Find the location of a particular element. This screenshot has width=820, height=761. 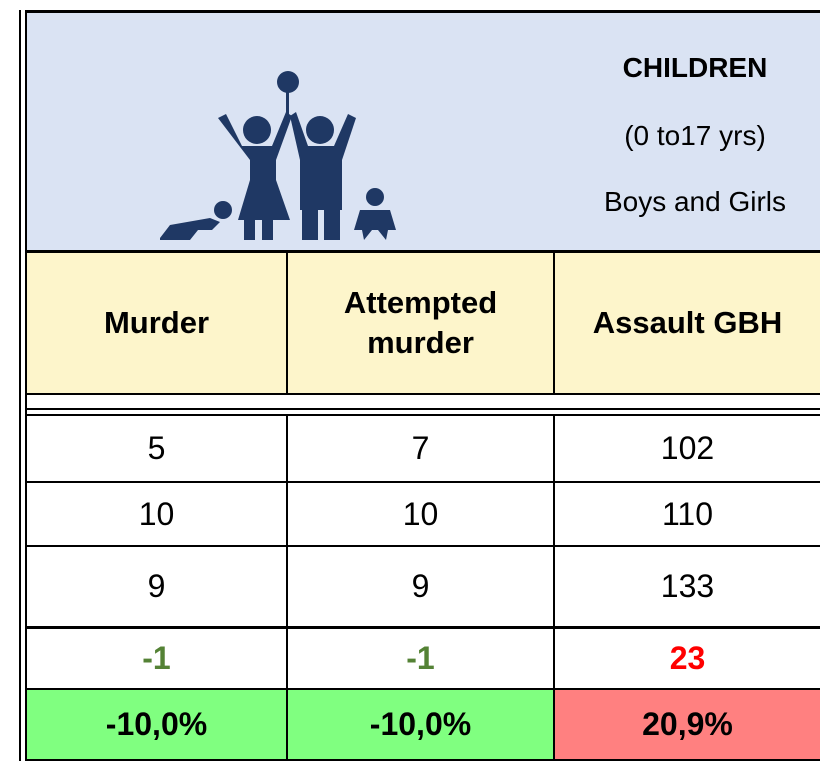

family-icon is located at coordinates (278, 155).